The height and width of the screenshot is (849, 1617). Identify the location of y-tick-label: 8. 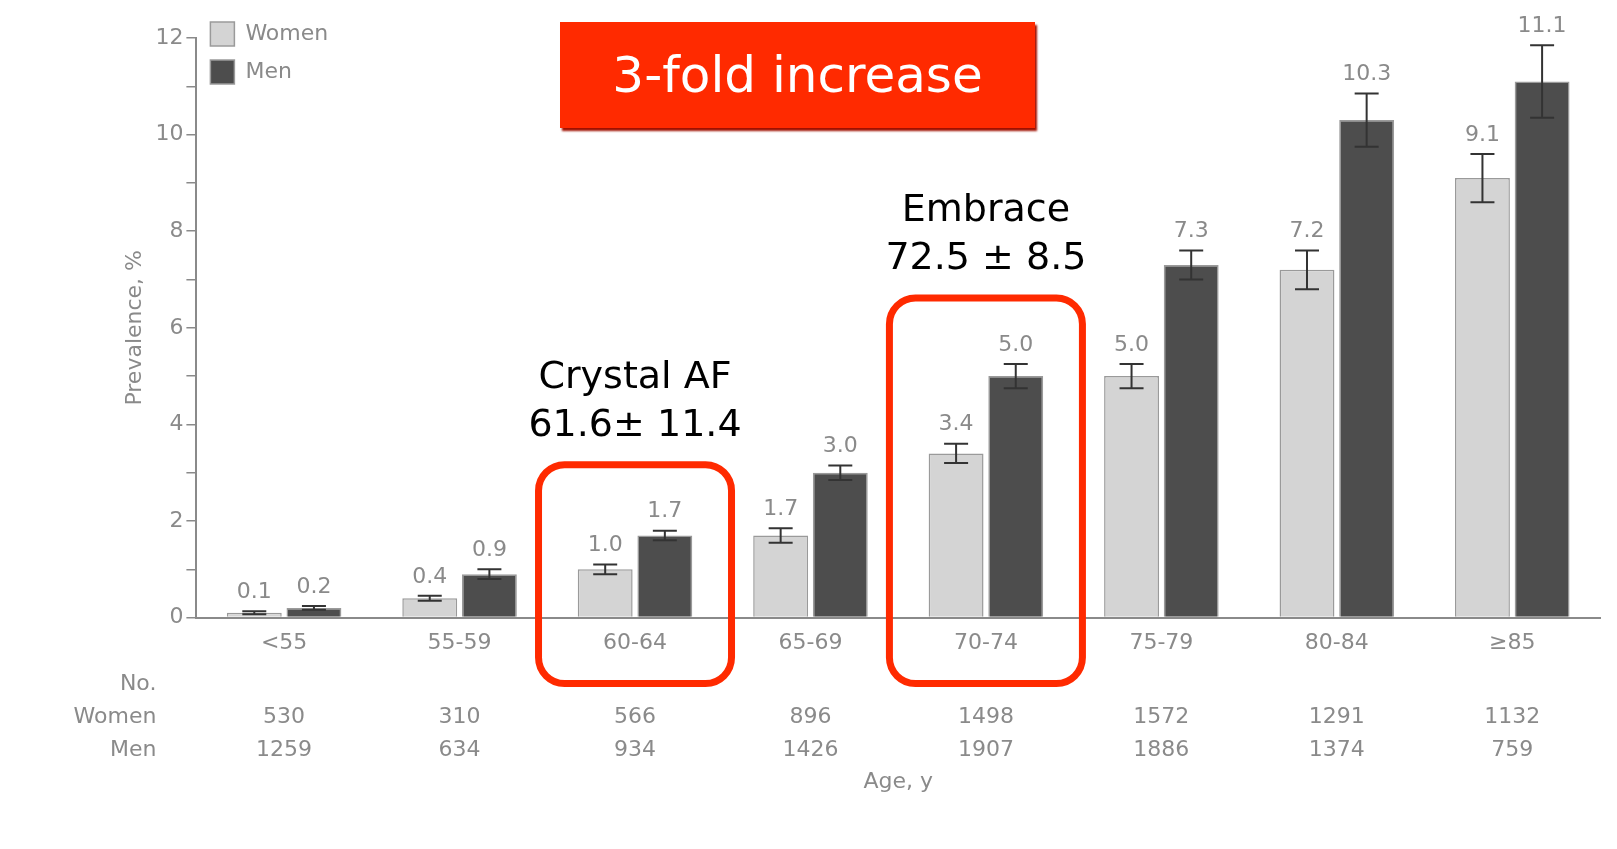
(176, 229).